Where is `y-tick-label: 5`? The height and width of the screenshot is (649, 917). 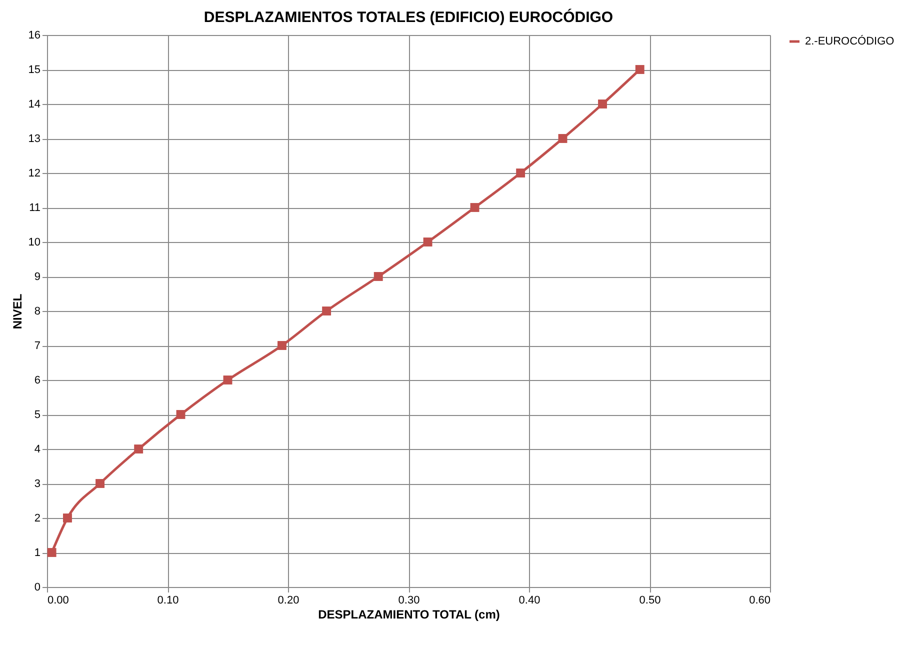
y-tick-label: 5 is located at coordinates (37, 415).